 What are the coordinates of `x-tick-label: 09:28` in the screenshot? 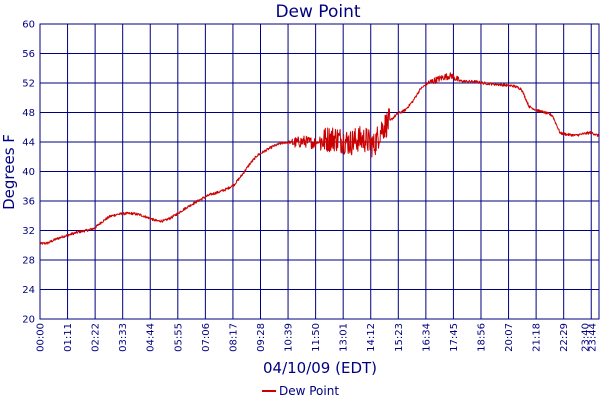 It's located at (261, 337).